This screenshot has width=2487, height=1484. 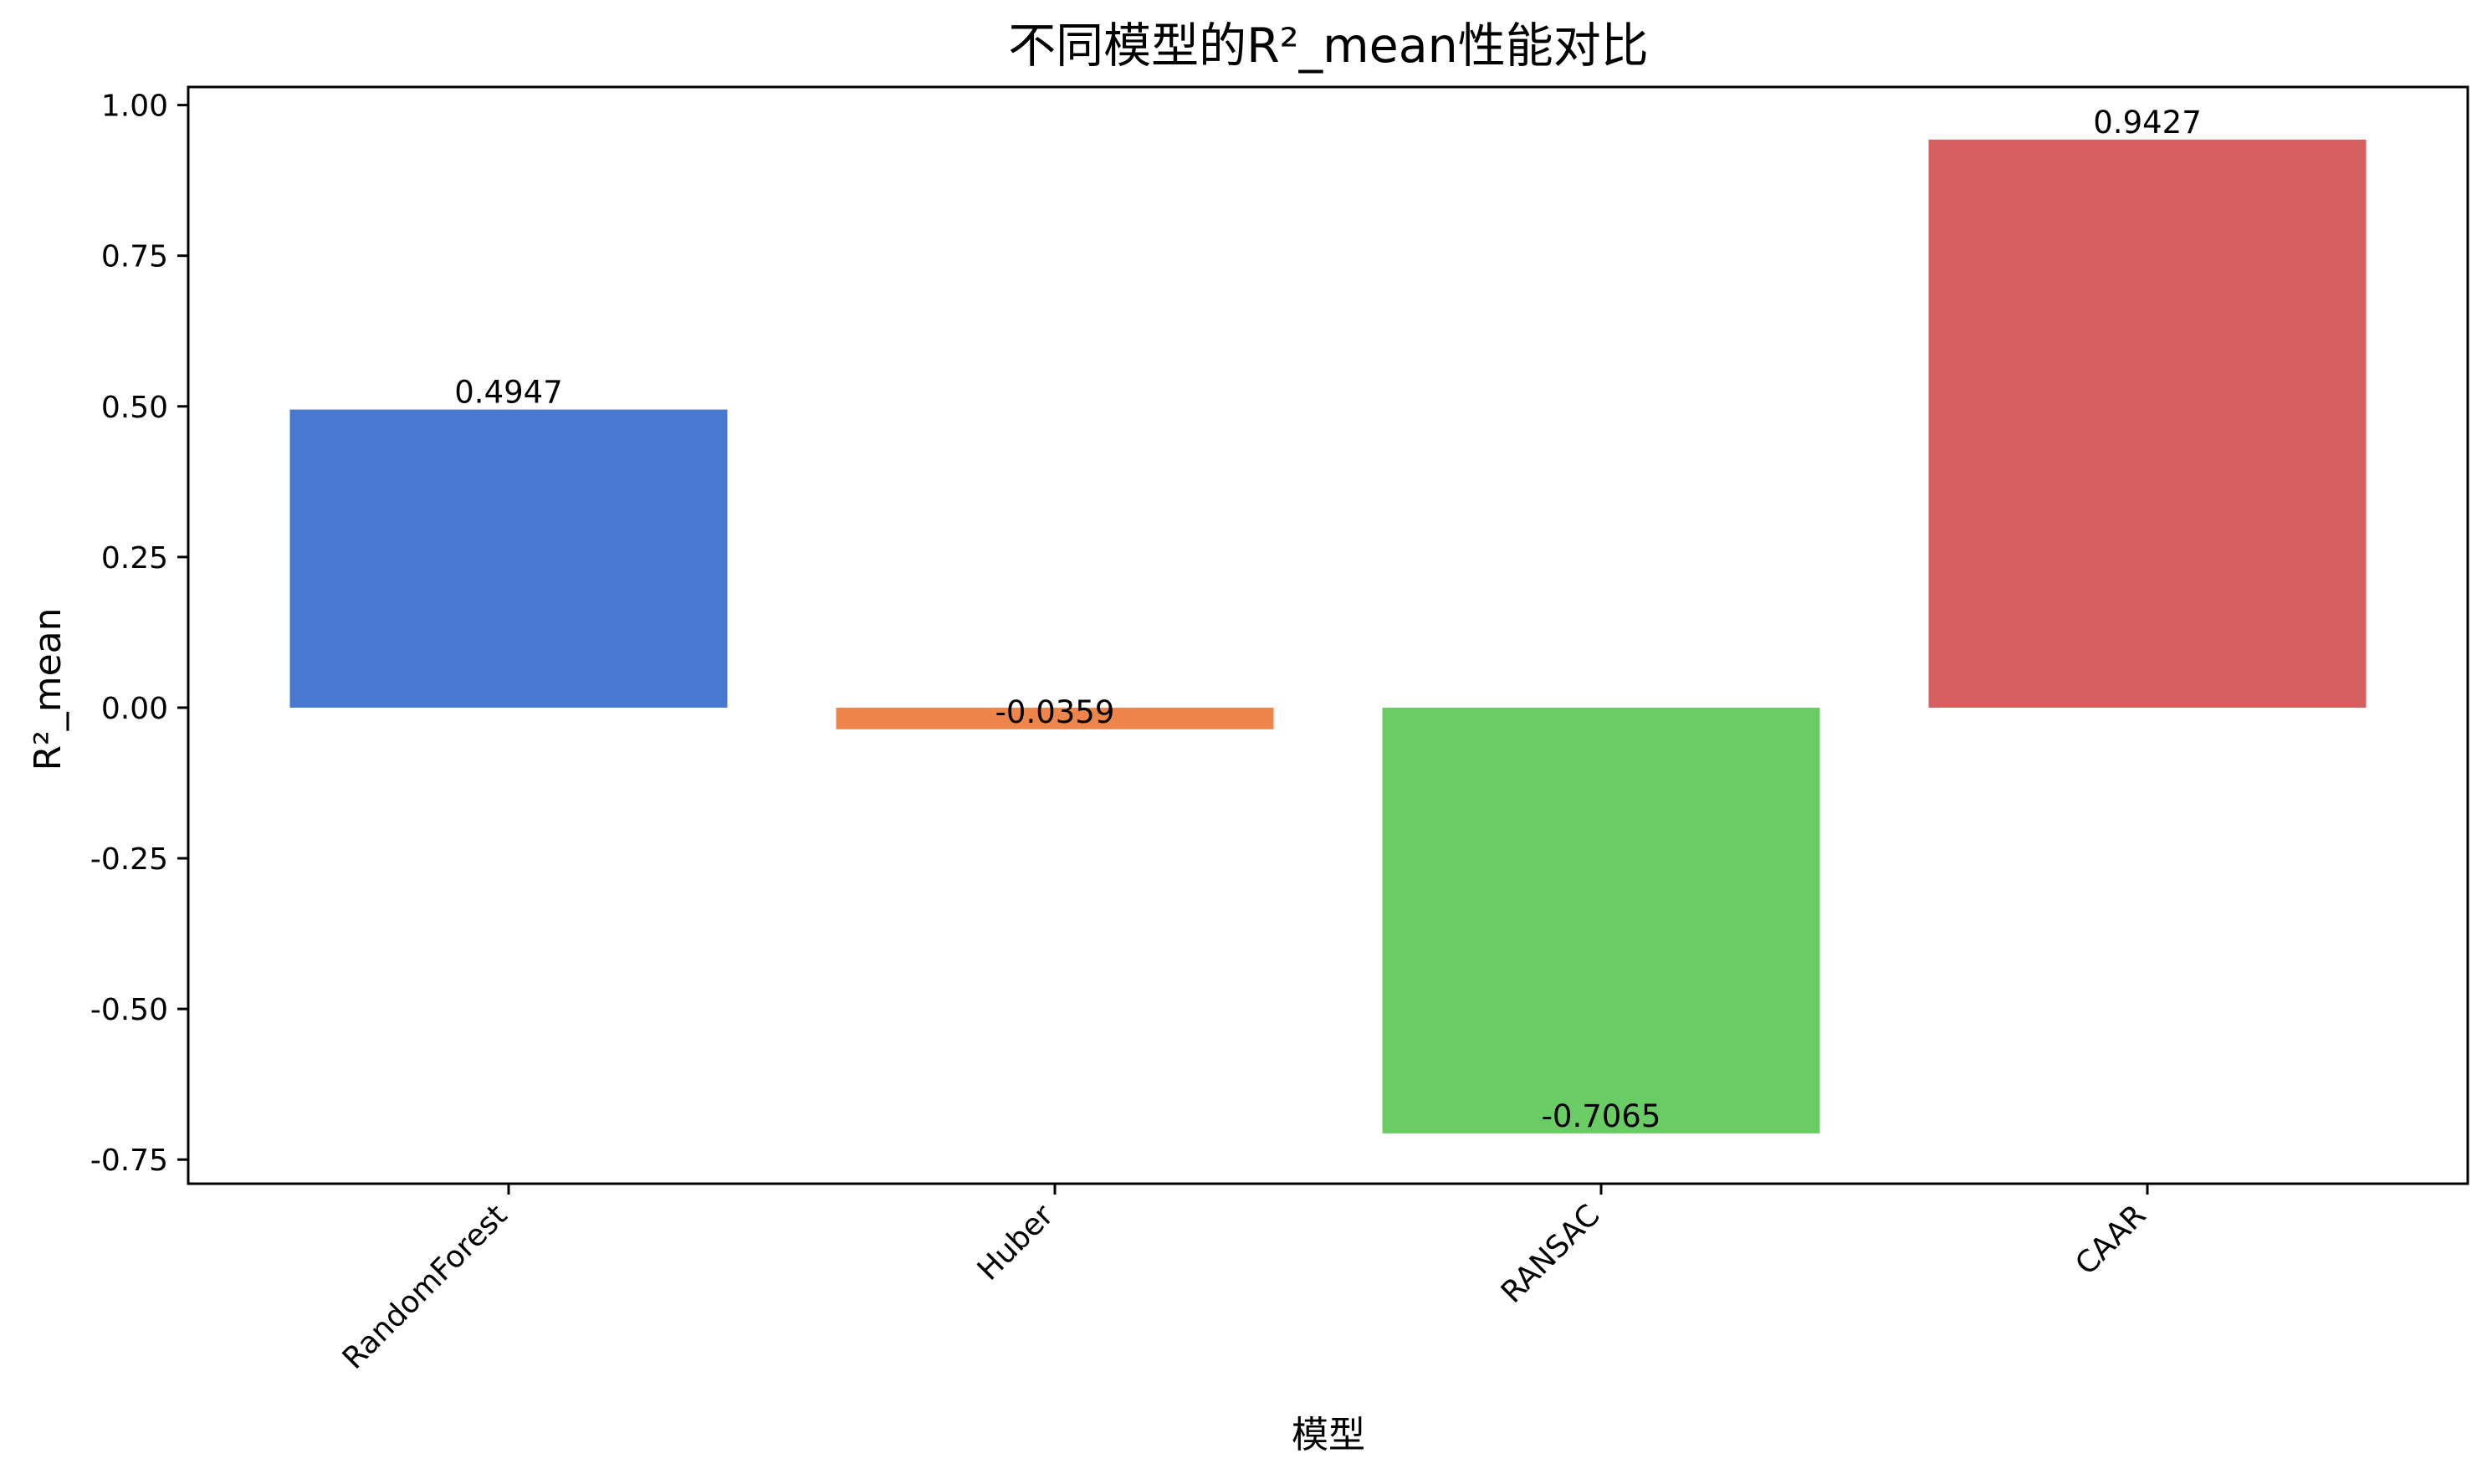 What do you see at coordinates (508, 558) in the screenshot?
I see `bar-randomforest` at bounding box center [508, 558].